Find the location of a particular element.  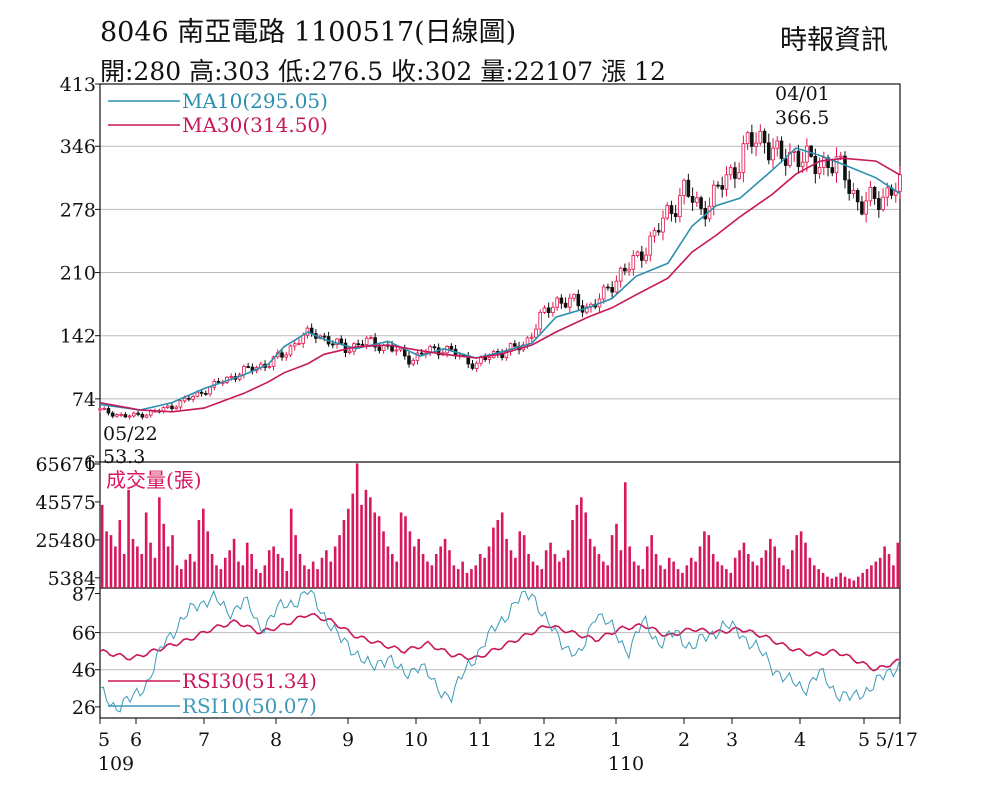

x-tick-label: 3 is located at coordinates (732, 740).